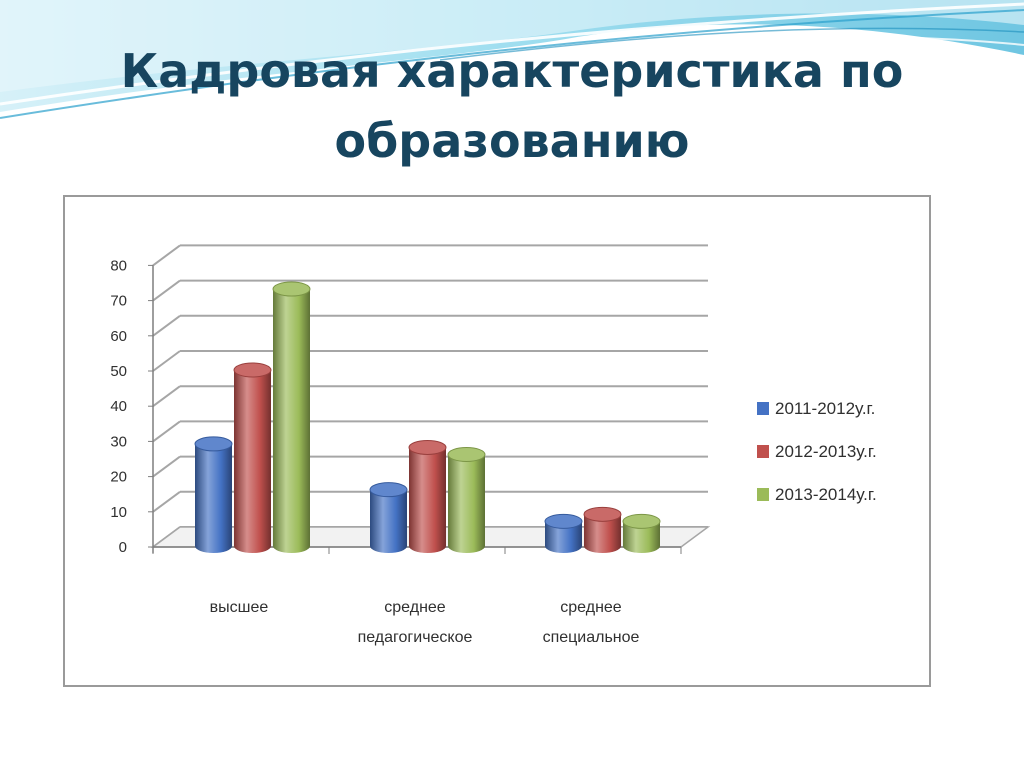 The width and height of the screenshot is (1024, 768). I want to click on y-tick-label: 20, so click(118, 477).